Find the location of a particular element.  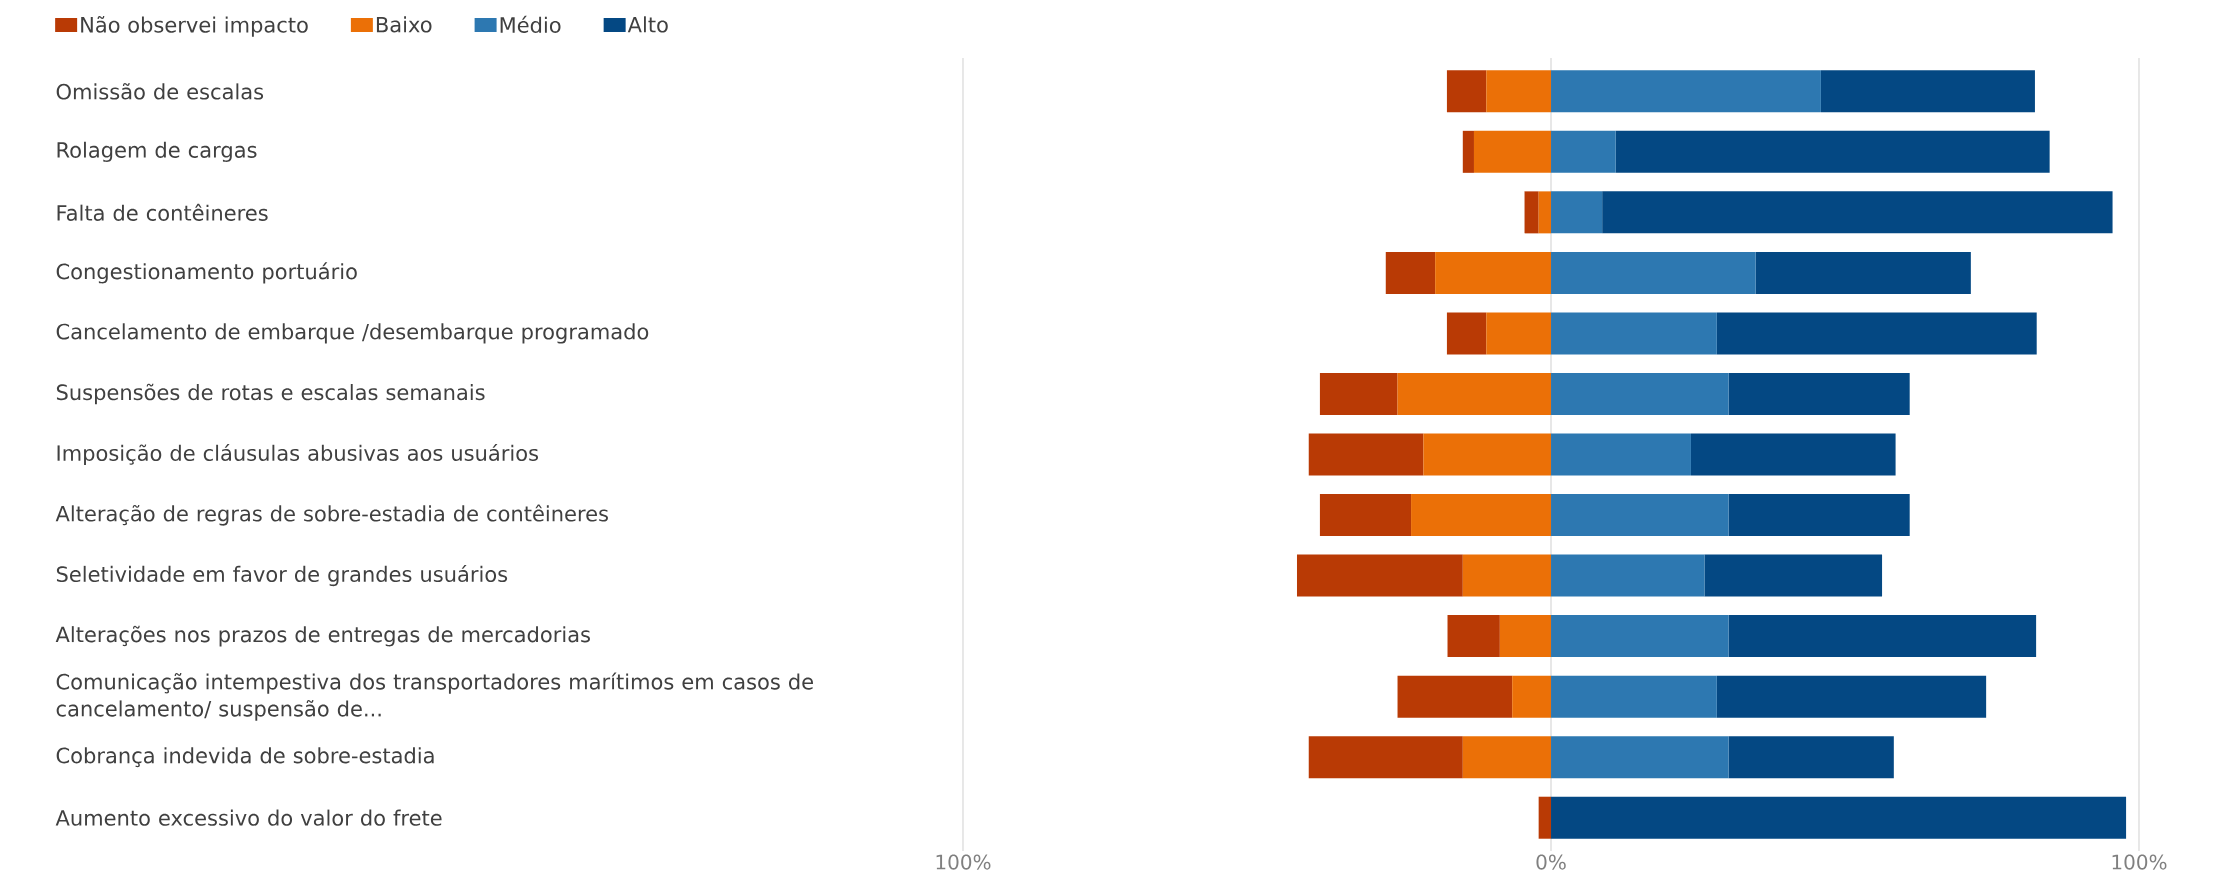

legend-label: Médio is located at coordinates (530, 24).